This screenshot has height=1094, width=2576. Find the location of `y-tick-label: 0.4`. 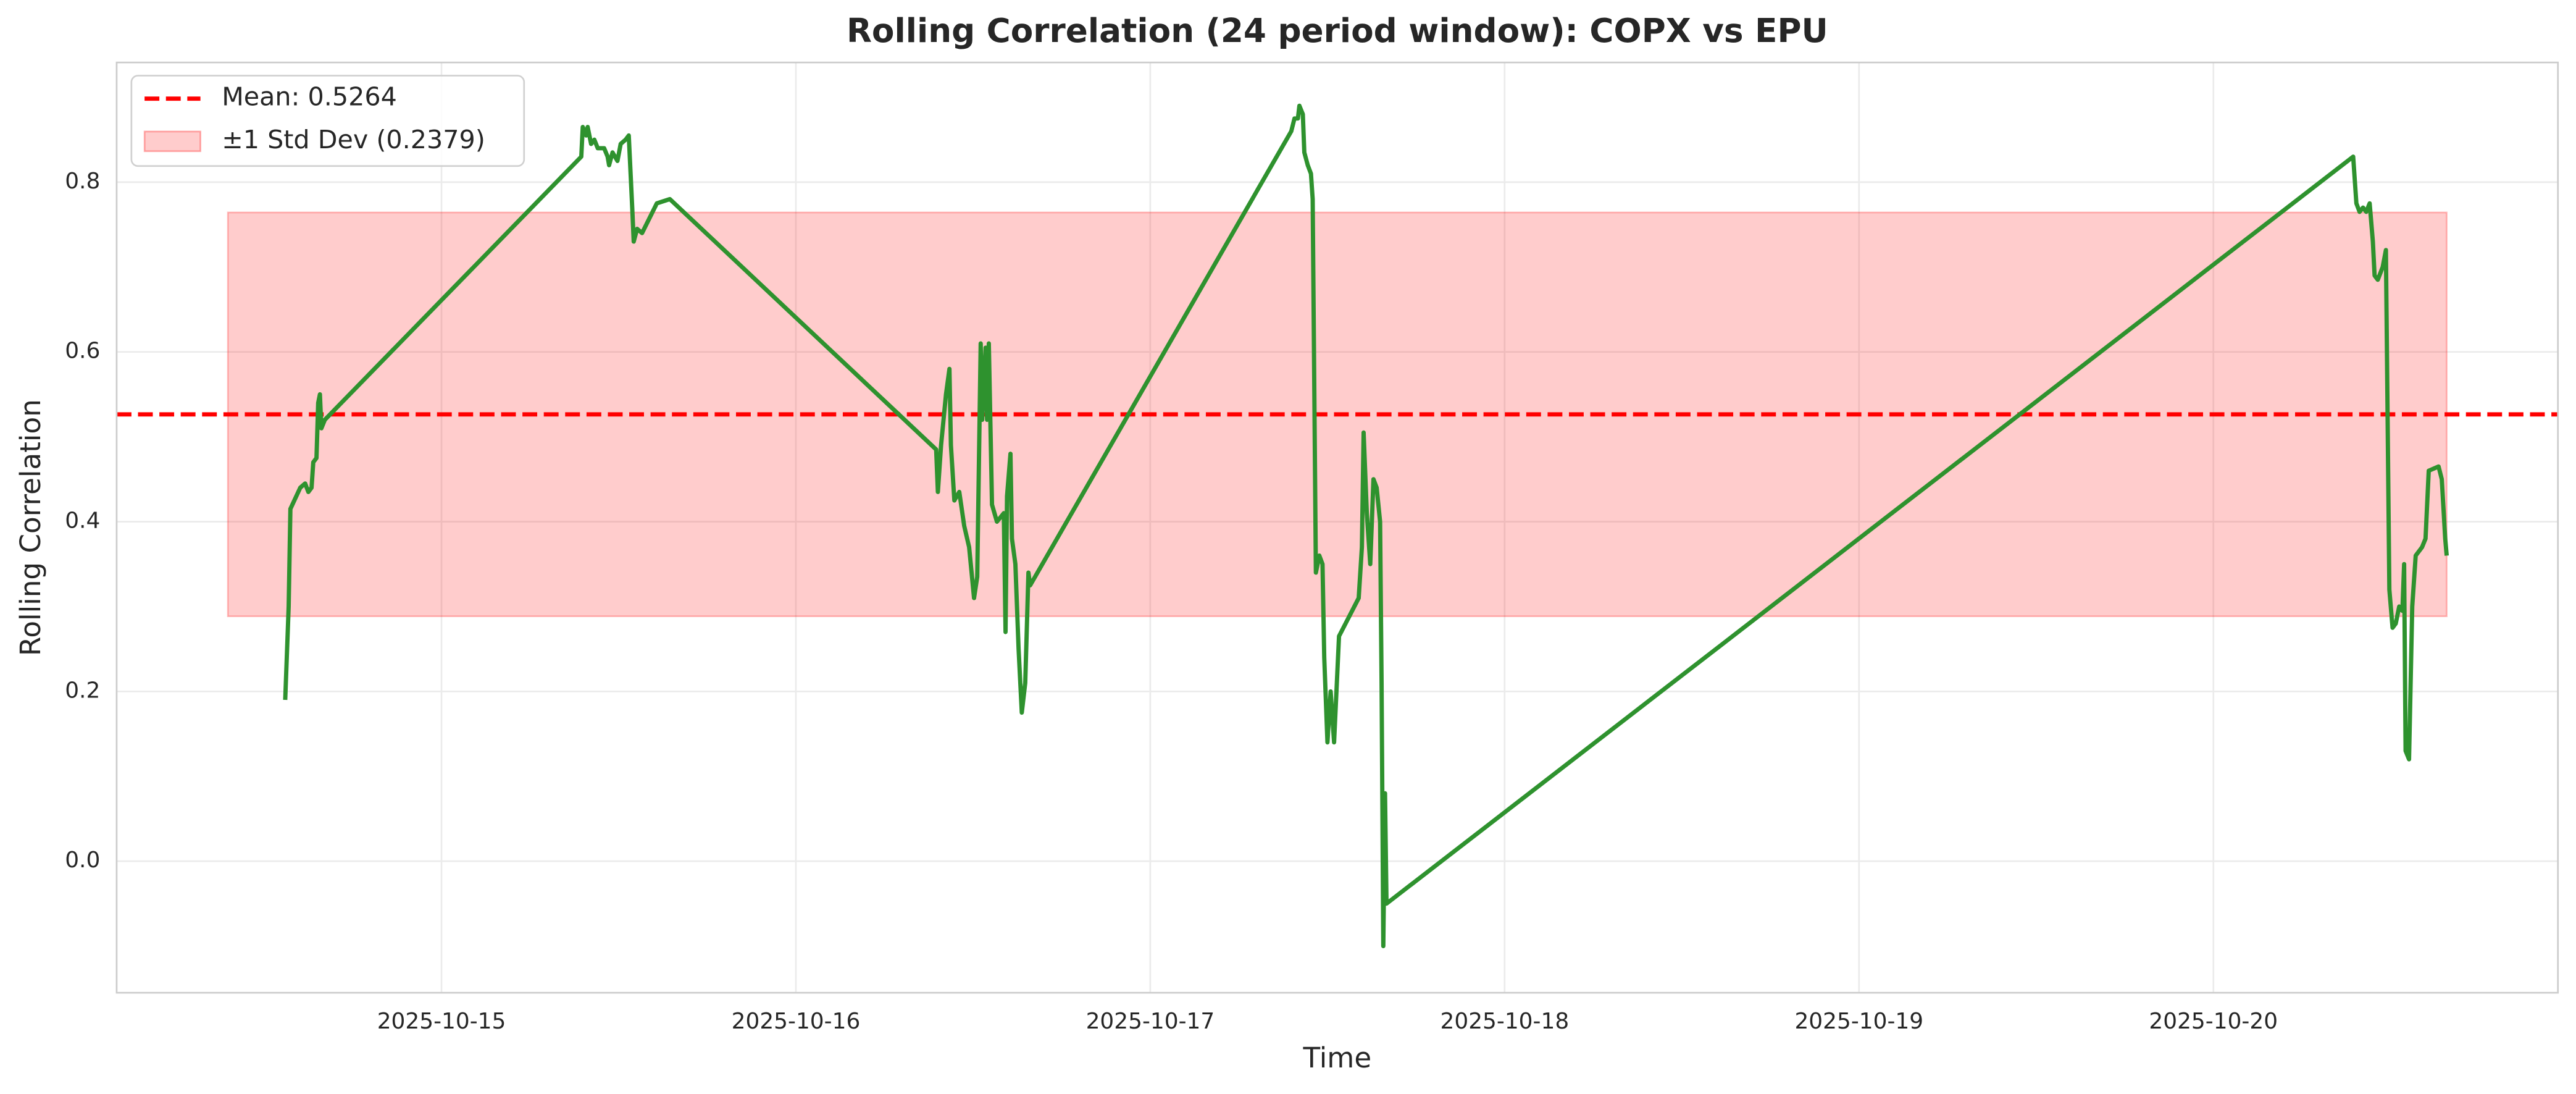

y-tick-label: 0.4 is located at coordinates (83, 520).